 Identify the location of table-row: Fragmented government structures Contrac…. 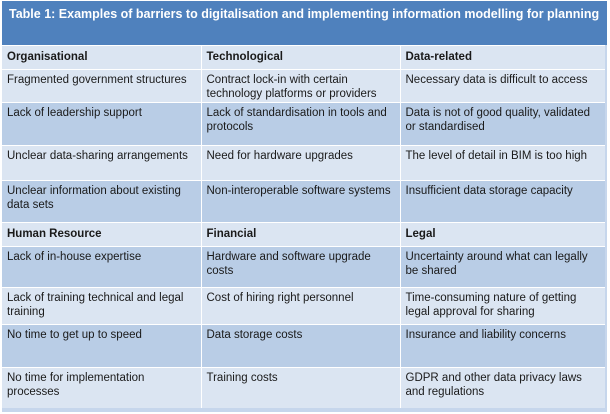
(303, 86).